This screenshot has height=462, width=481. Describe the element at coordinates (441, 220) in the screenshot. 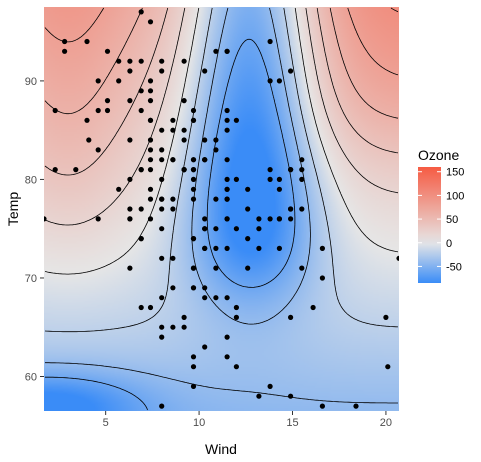

I see `legend-ticks: 150 100 50 0 -50` at that location.